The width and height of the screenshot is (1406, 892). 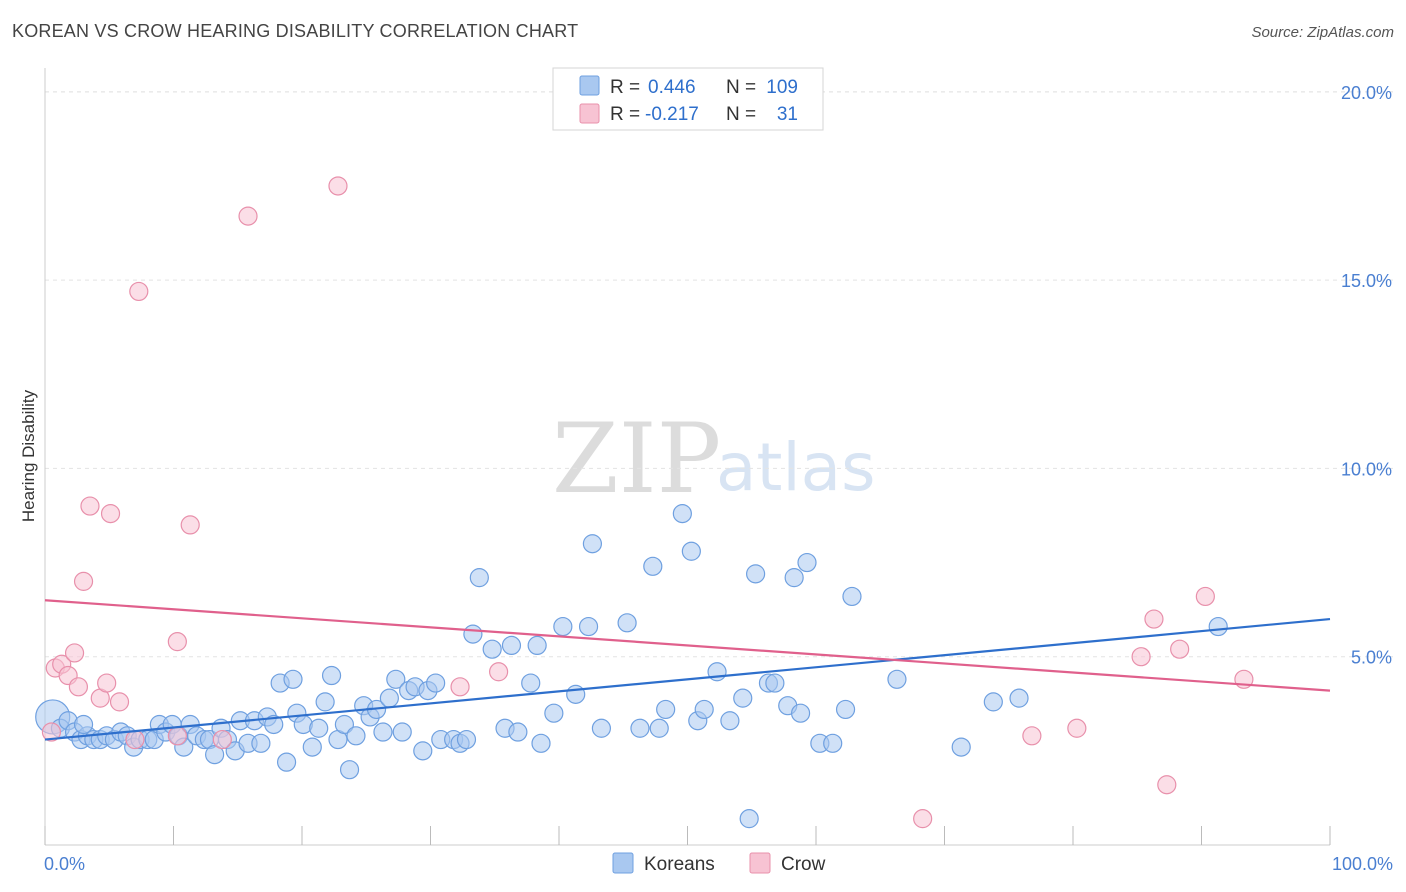 I want to click on crow-trend-line, so click(x=687, y=645).